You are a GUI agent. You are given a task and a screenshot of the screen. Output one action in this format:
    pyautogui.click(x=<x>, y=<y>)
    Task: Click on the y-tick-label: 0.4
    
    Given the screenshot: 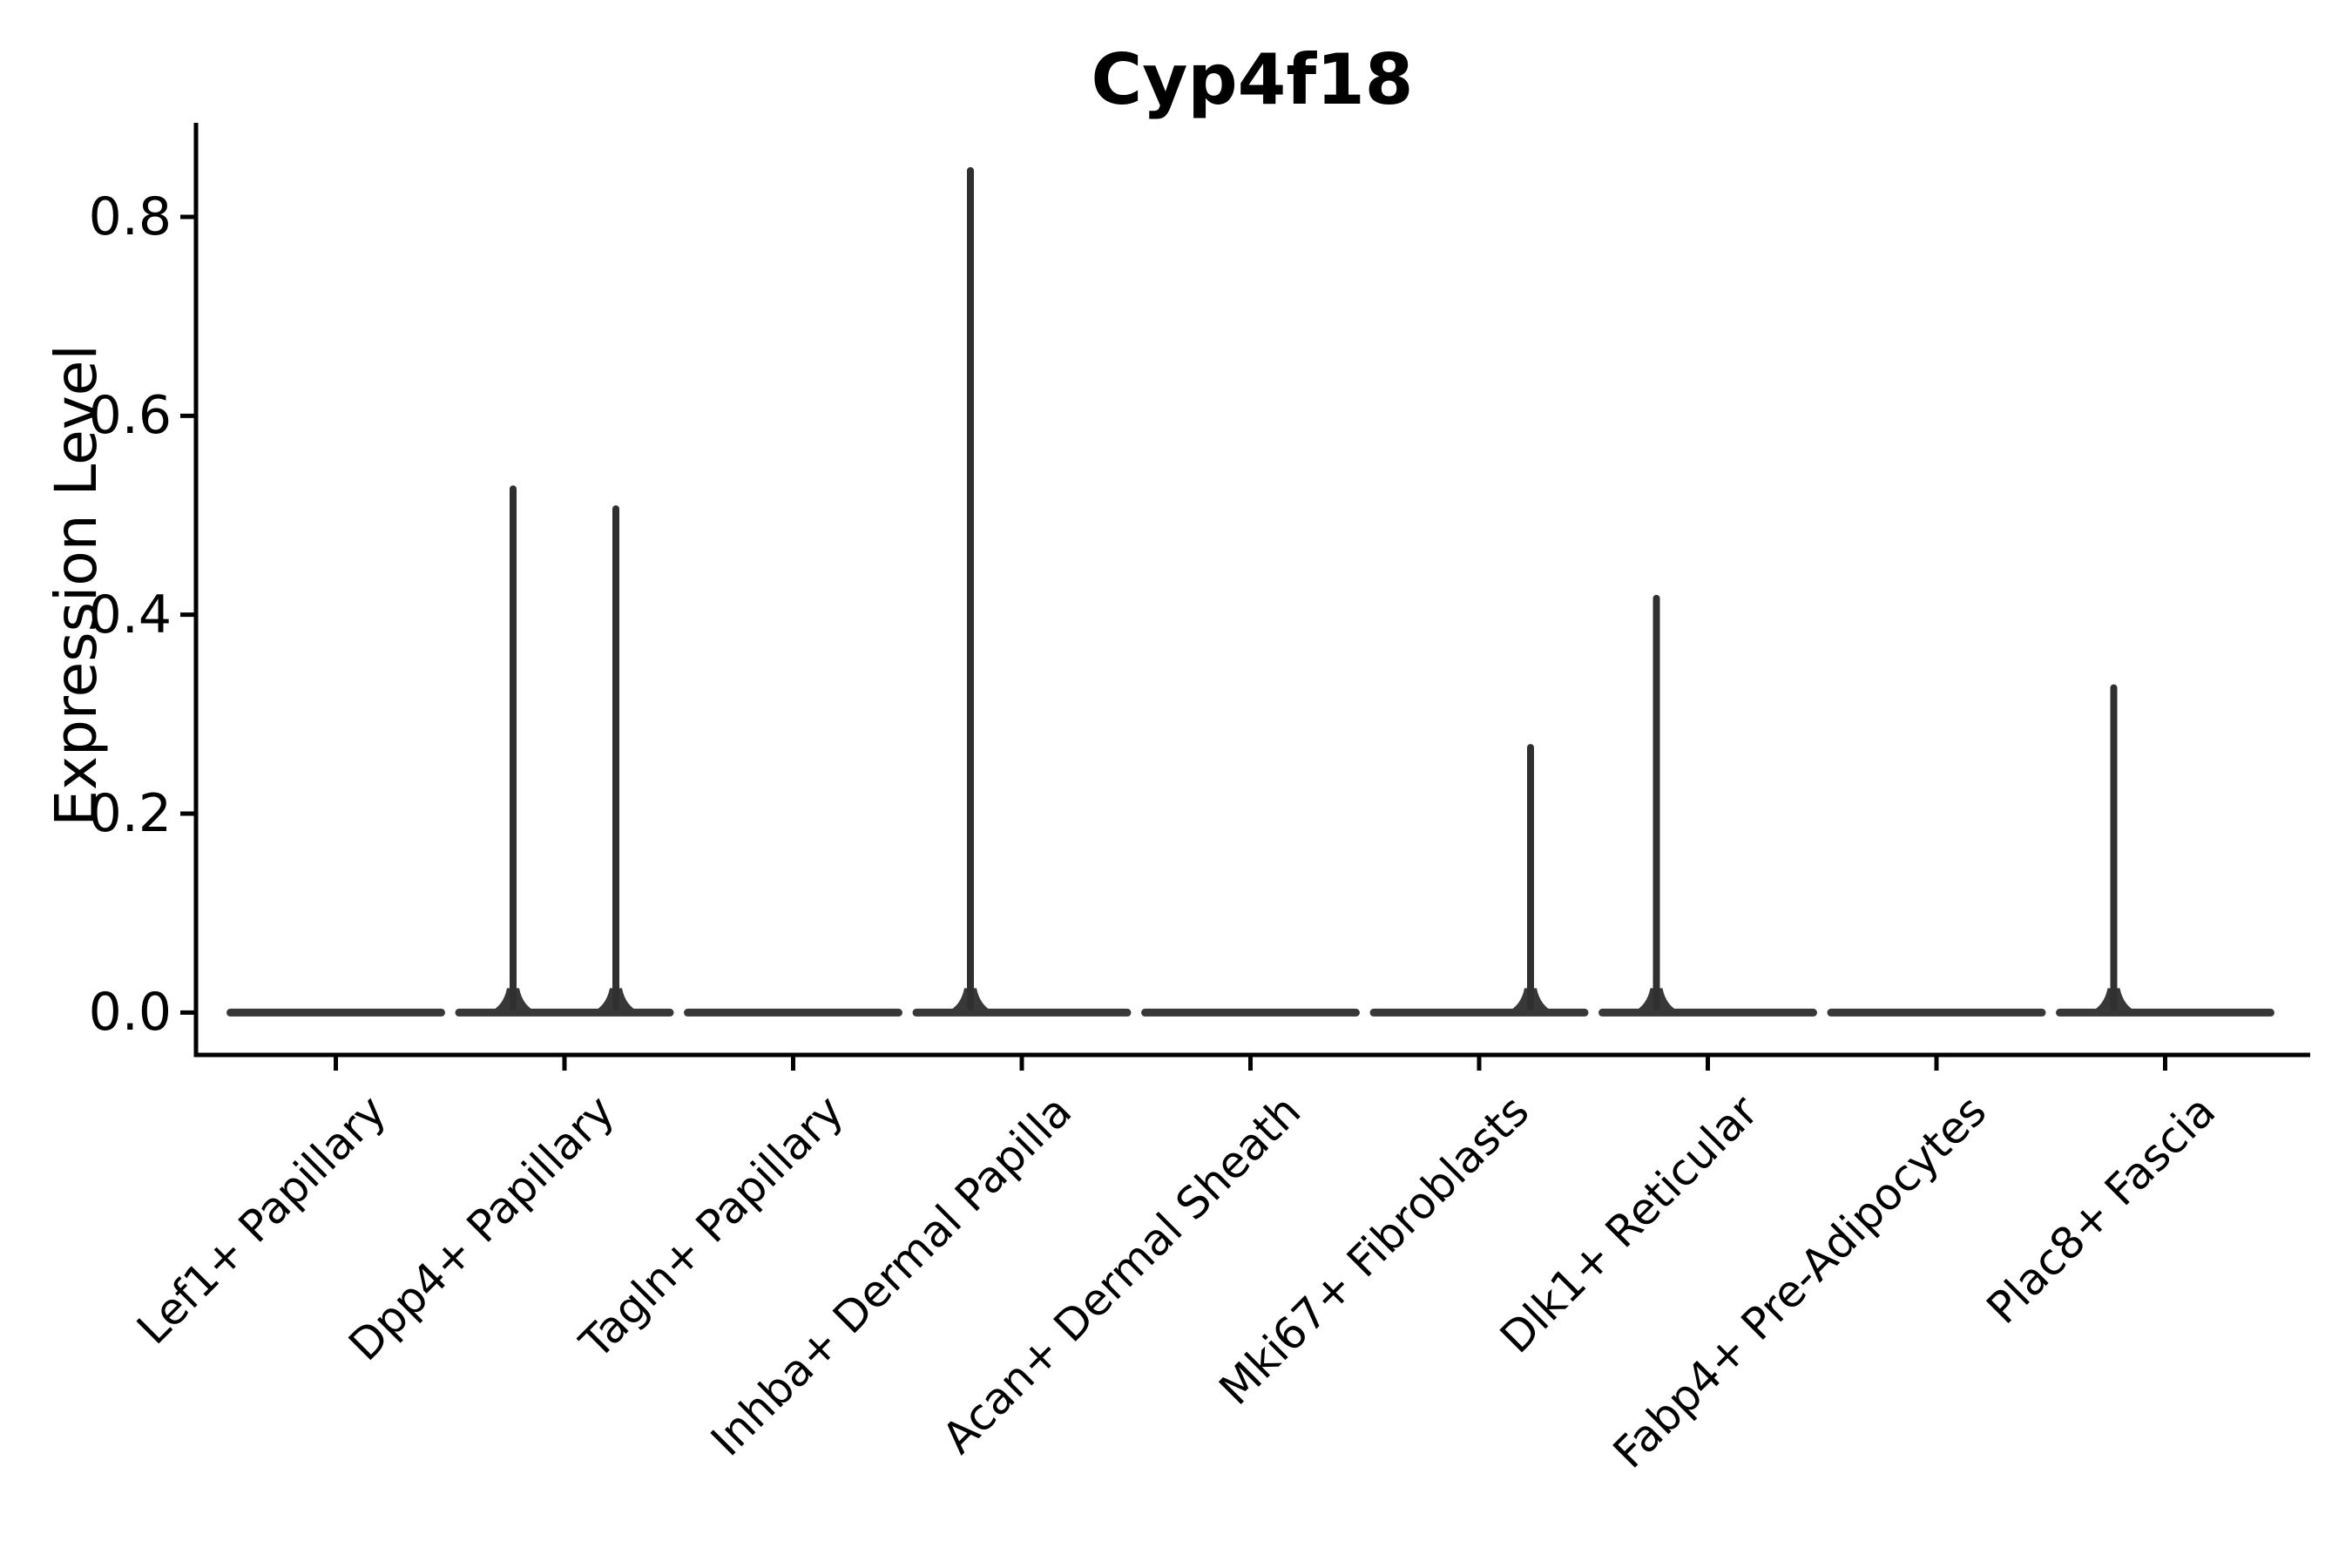 What is the action you would take?
    pyautogui.click(x=130, y=614)
    